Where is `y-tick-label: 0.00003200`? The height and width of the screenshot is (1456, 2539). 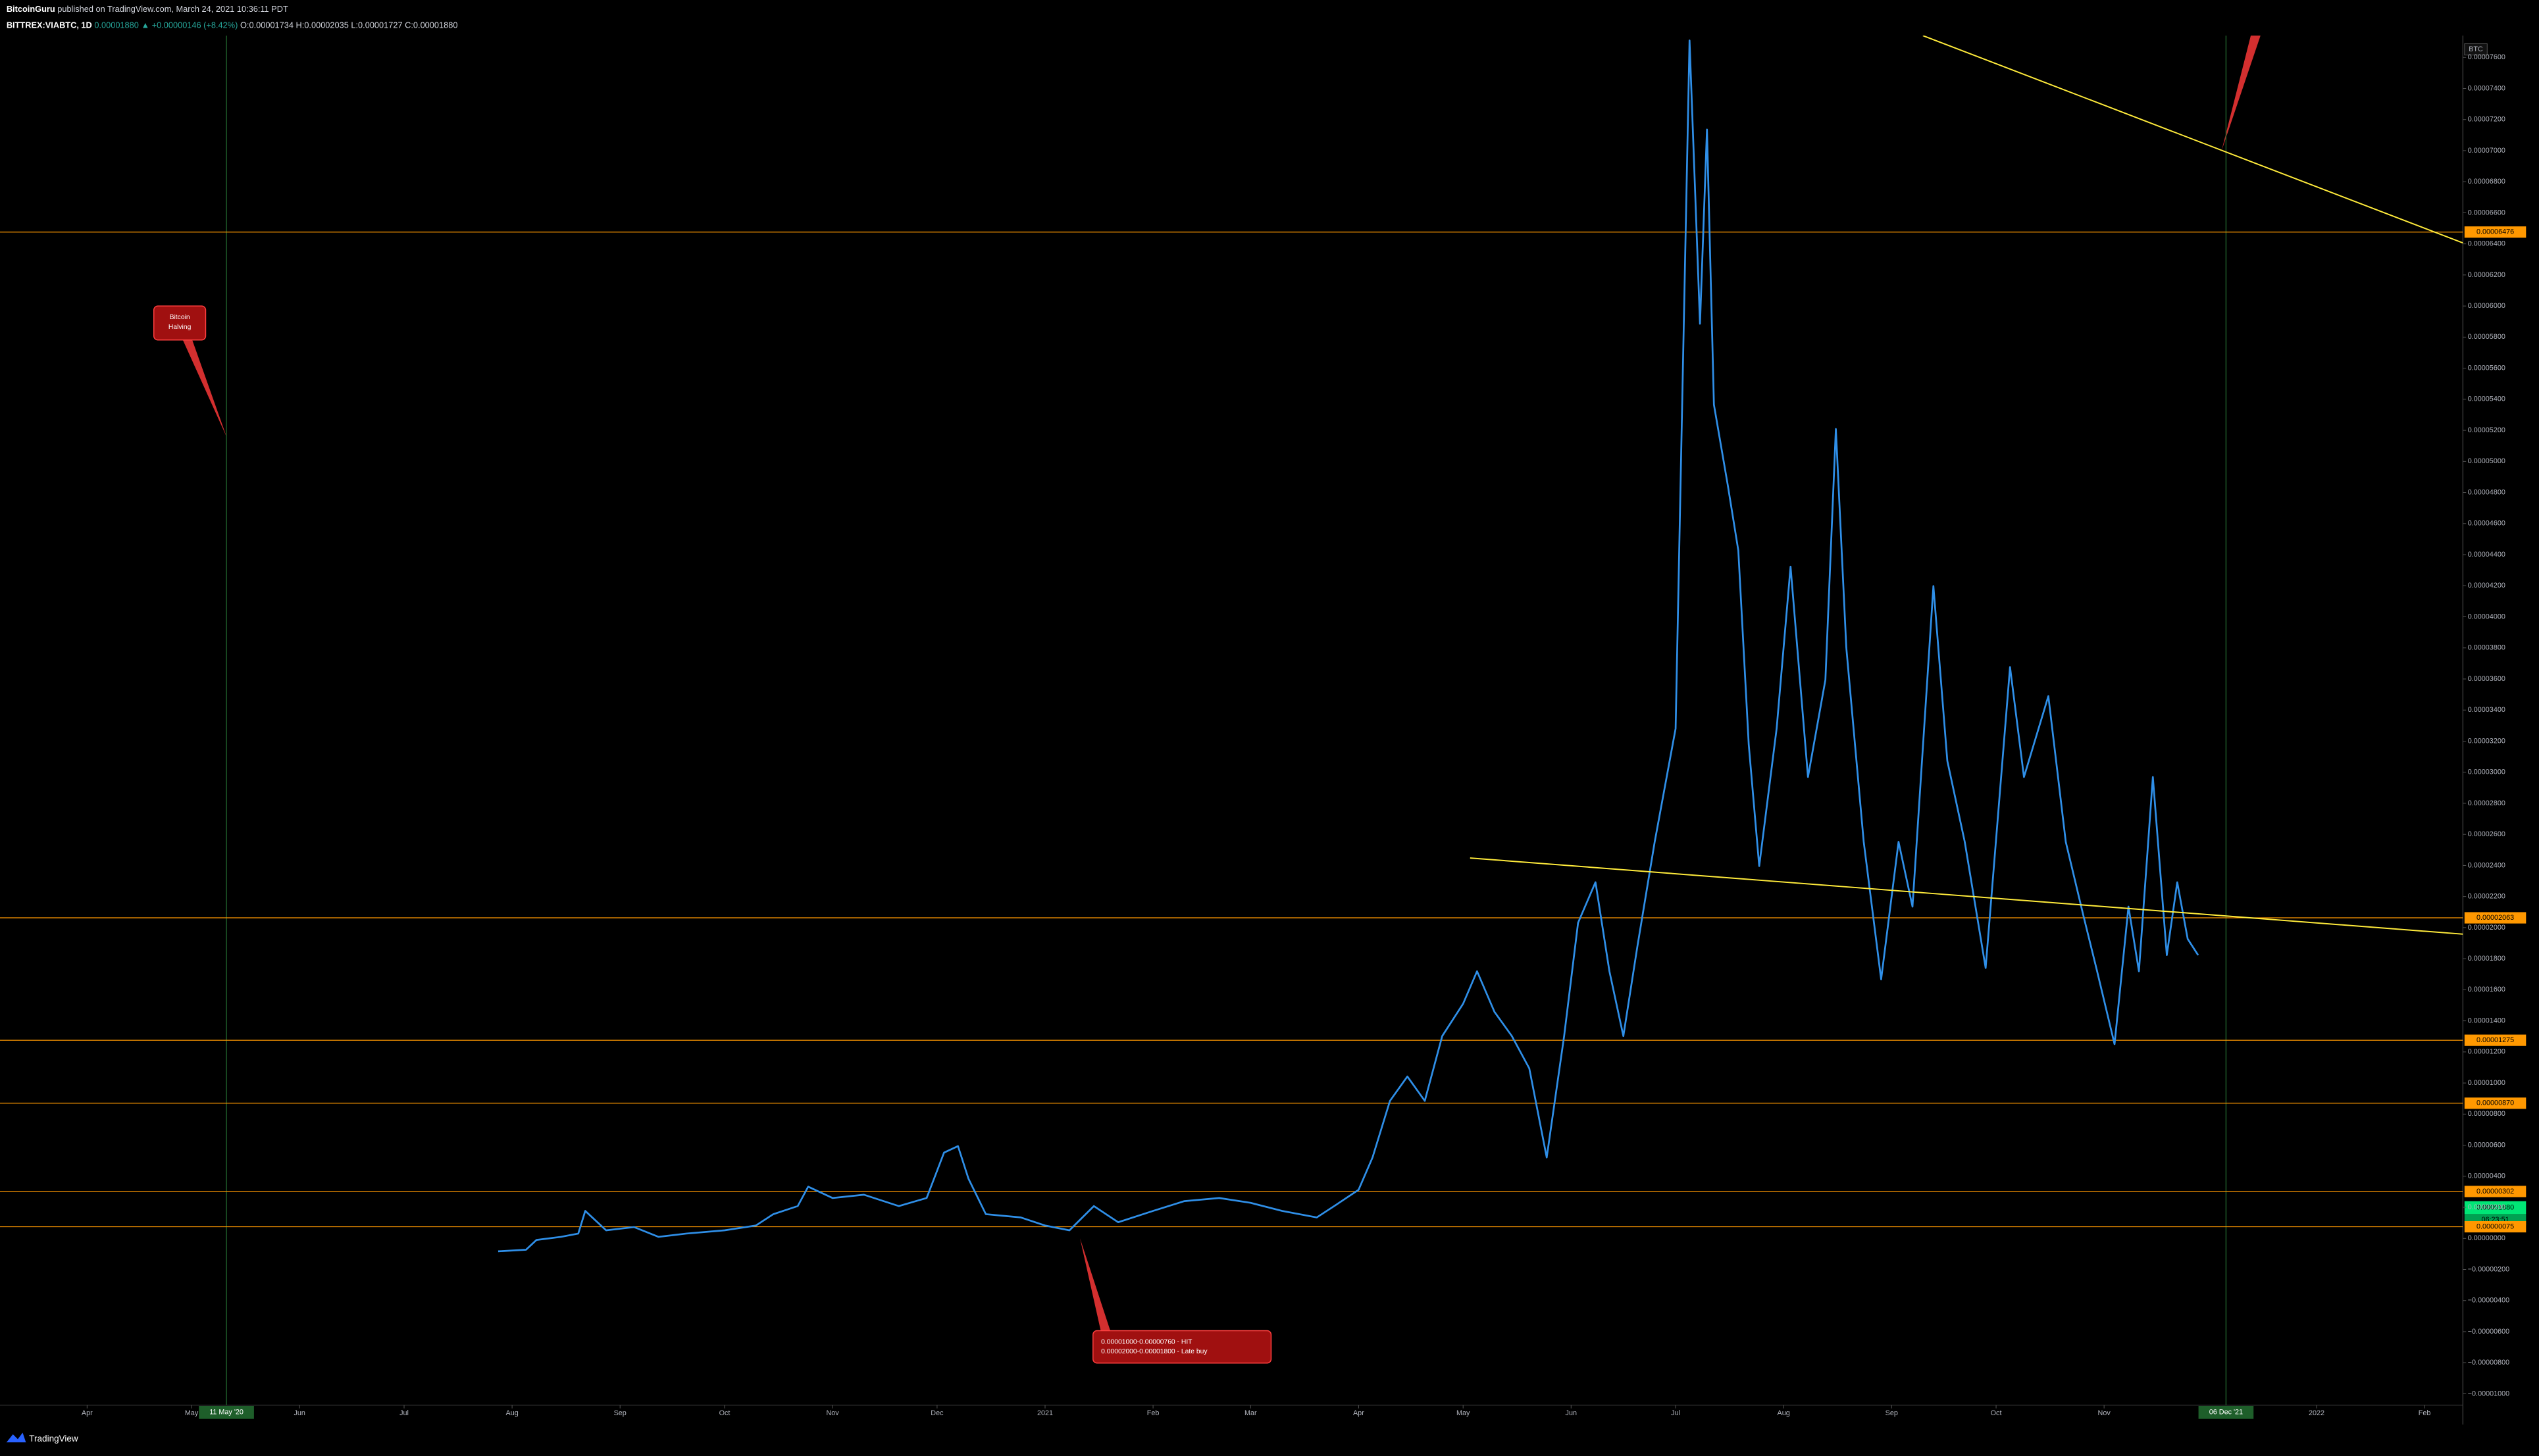 y-tick-label: 0.00003200 is located at coordinates (2487, 741).